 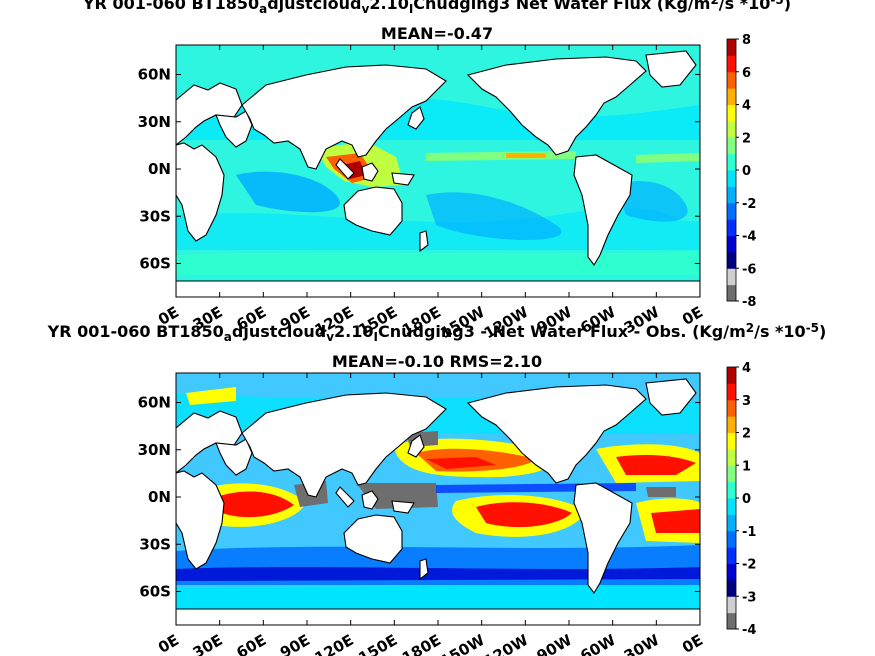 What do you see at coordinates (438, 263) in the screenshot?
I see `field-patch-storm-track` at bounding box center [438, 263].